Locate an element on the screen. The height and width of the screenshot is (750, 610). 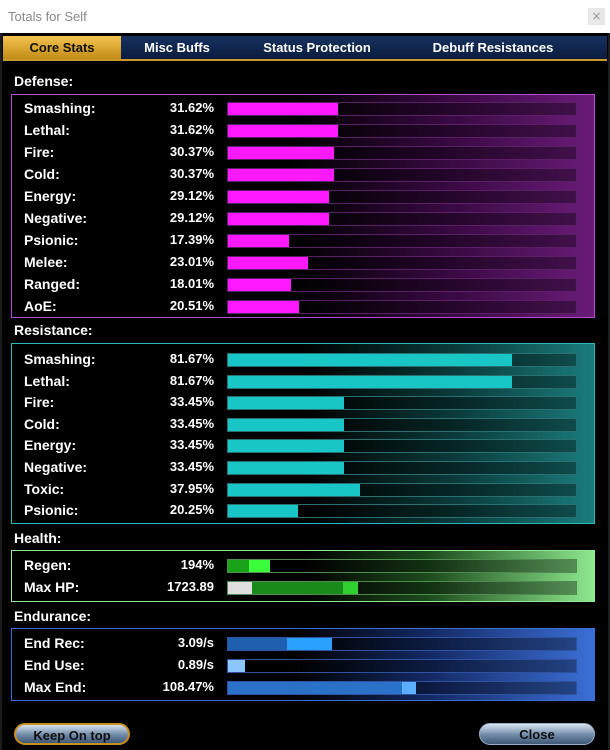
stat-value: 20.51% is located at coordinates (191, 305).